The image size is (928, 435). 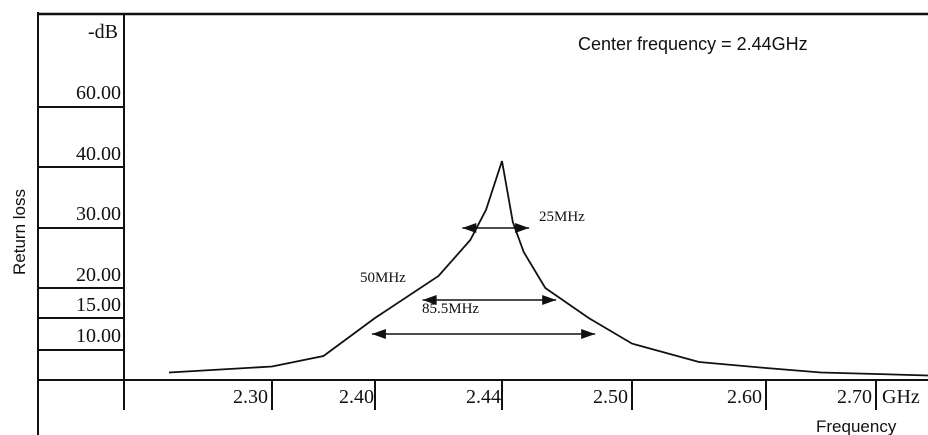 I want to click on y-tick-lines, so click(x=81, y=228).